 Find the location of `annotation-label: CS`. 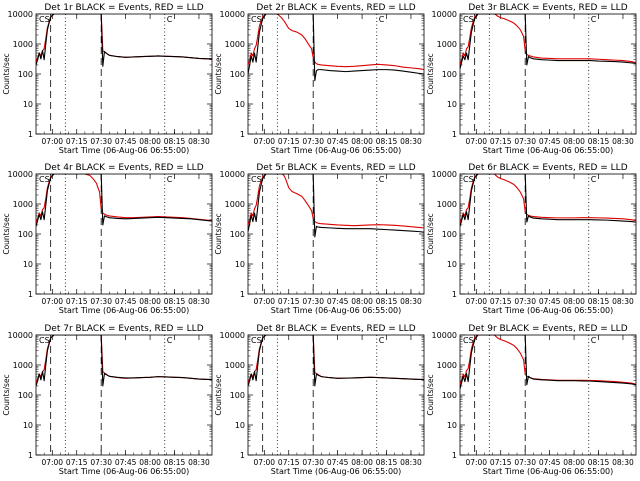

annotation-label: CS is located at coordinates (44, 179).